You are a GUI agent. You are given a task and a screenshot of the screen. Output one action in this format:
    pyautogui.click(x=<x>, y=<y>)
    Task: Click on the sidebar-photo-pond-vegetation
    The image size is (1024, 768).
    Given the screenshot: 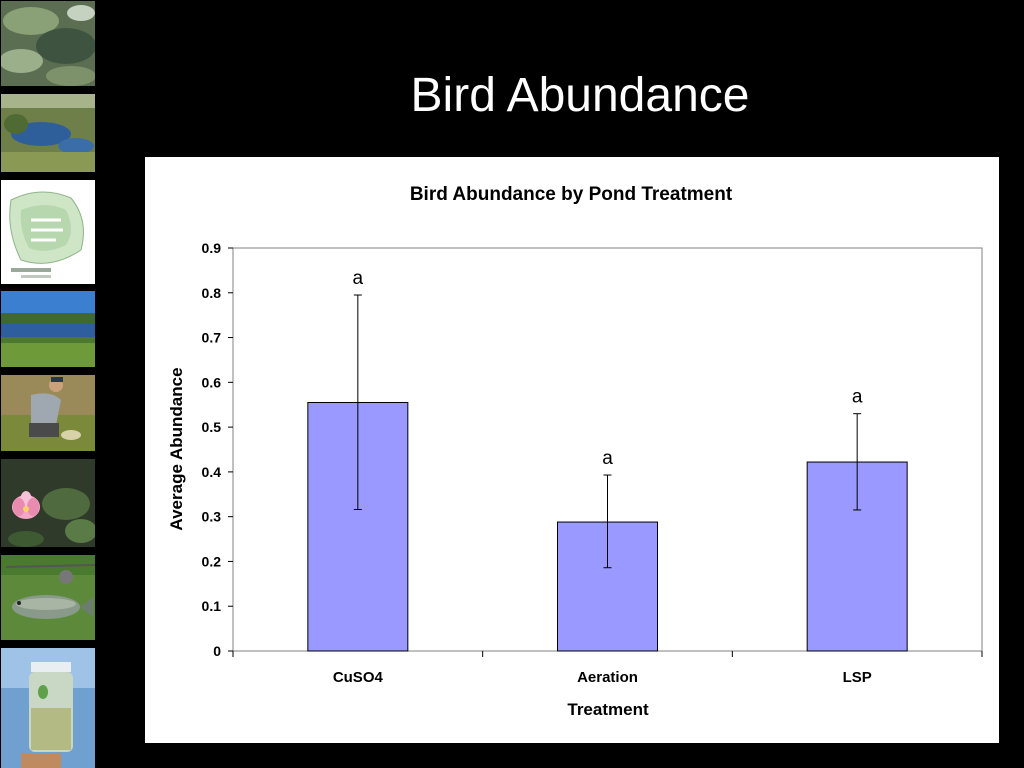 What is the action you would take?
    pyautogui.click(x=48, y=133)
    